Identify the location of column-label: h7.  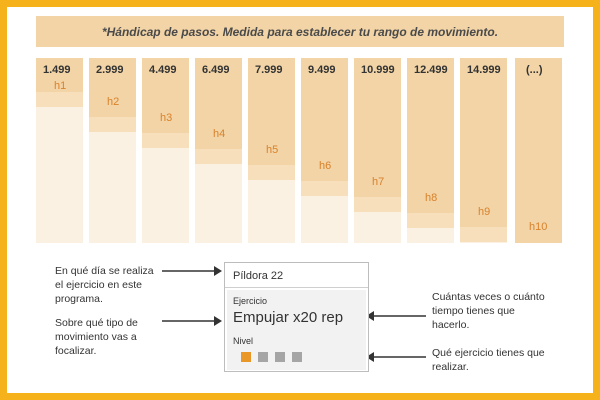
(378, 182).